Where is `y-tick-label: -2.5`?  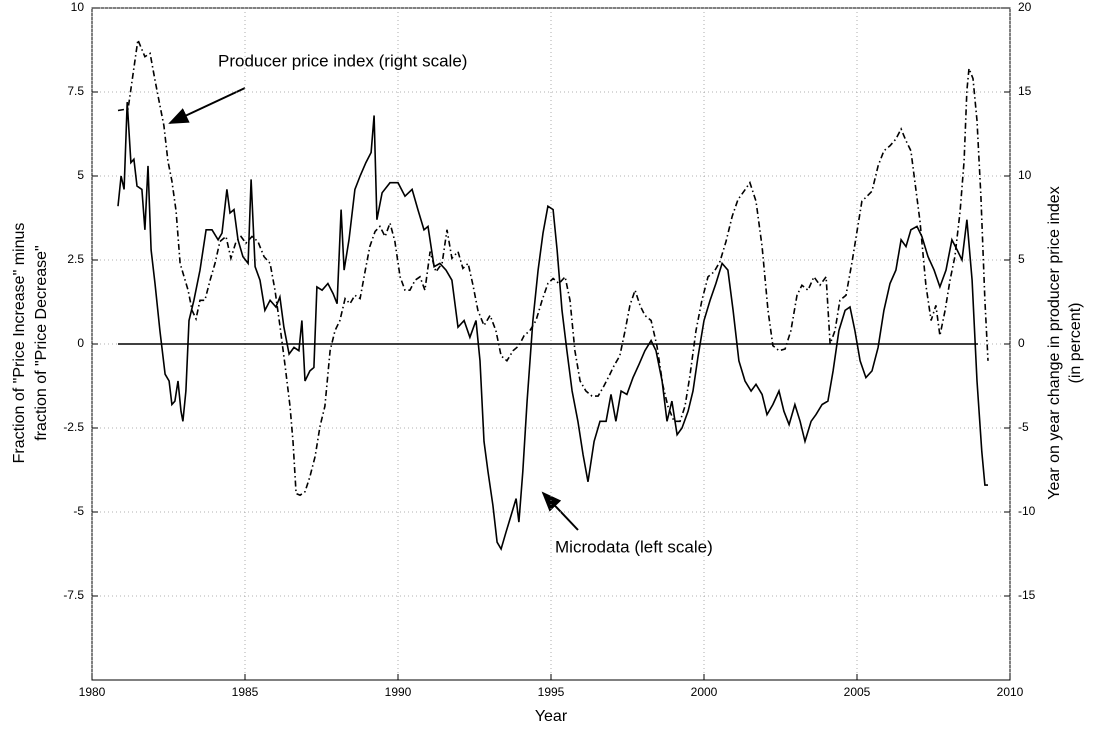 y-tick-label: -2.5 is located at coordinates (73, 427).